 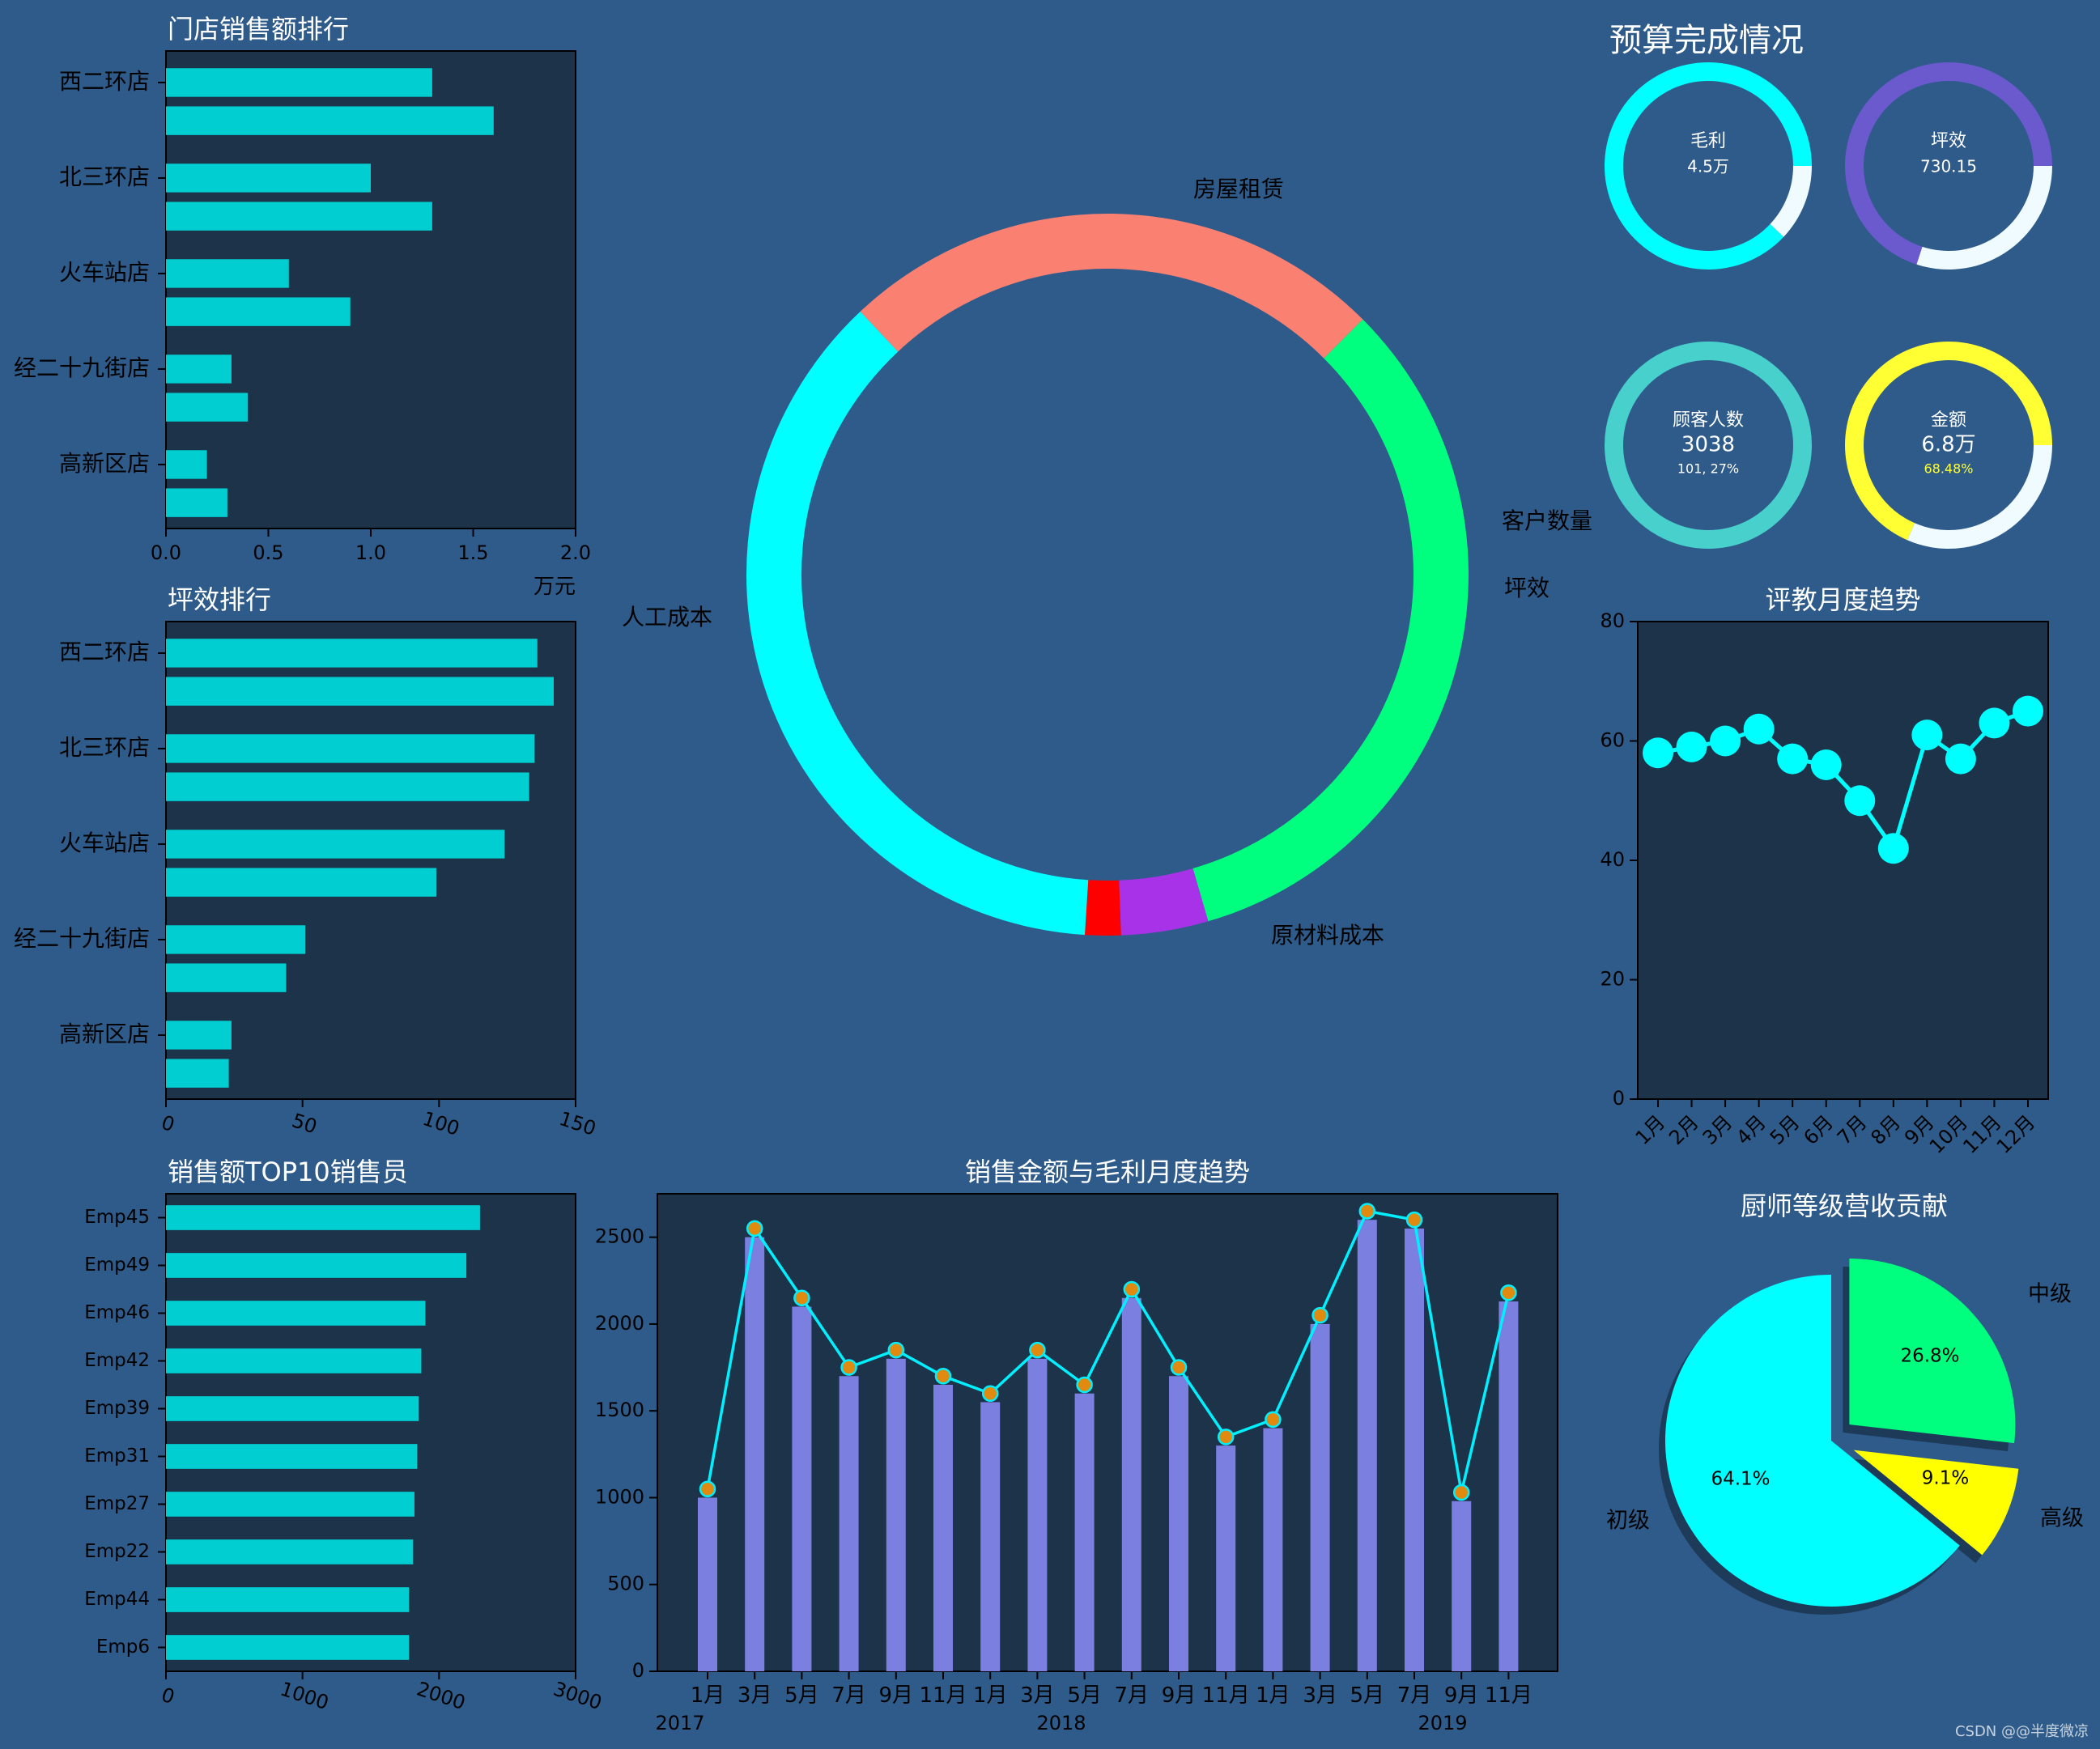 What do you see at coordinates (219, 600) in the screenshot?
I see `efficiency_rank-title: 坪效排行` at bounding box center [219, 600].